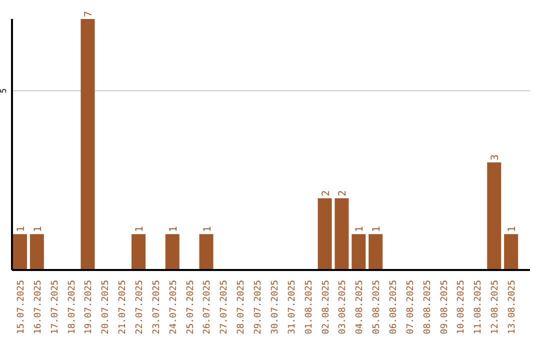 This screenshot has width=540, height=340. What do you see at coordinates (241, 307) in the screenshot?
I see `x-tick-label: 28.07.2025` at bounding box center [241, 307].